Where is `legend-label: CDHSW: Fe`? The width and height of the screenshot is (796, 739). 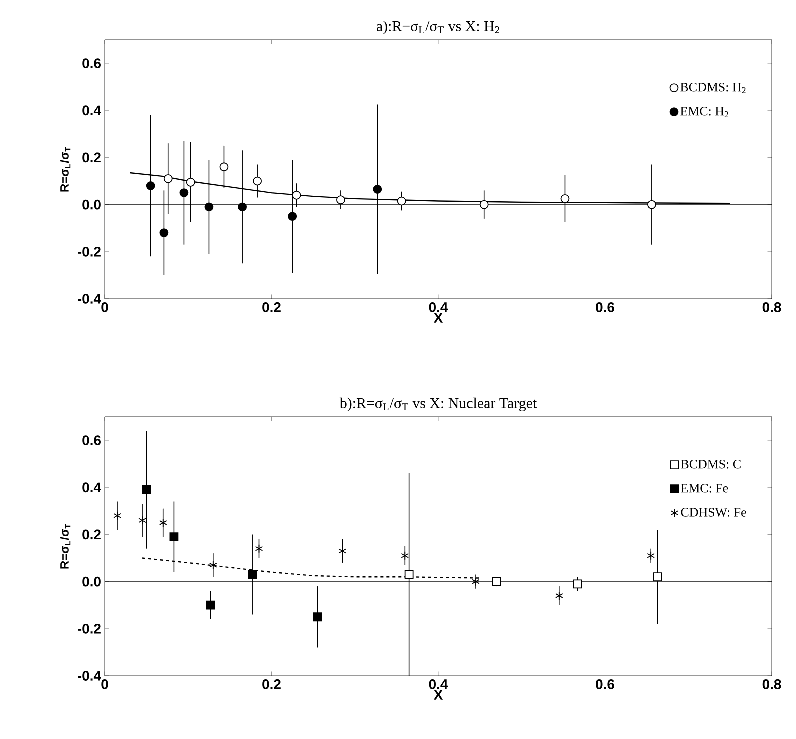 legend-label: CDHSW: Fe is located at coordinates (713, 512).